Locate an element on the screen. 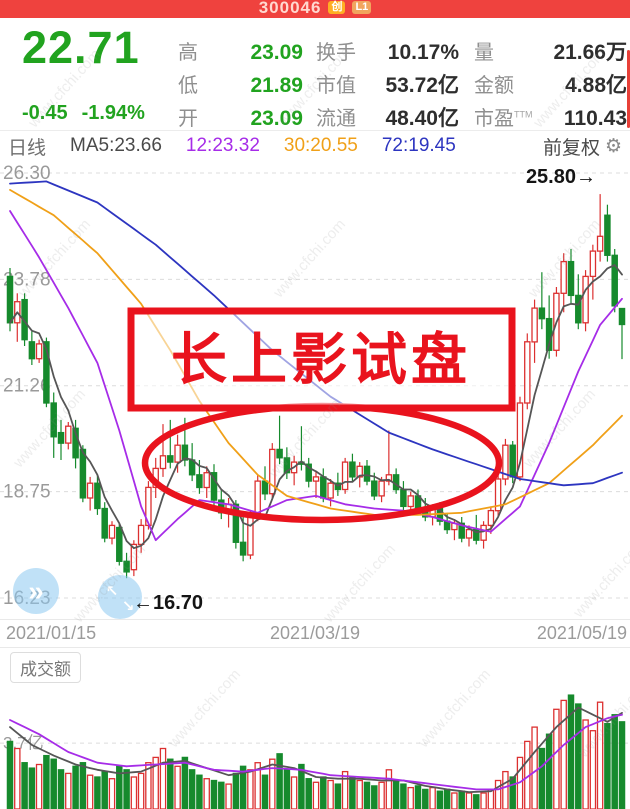  expand-button: ↖↘ is located at coordinates (120, 597).